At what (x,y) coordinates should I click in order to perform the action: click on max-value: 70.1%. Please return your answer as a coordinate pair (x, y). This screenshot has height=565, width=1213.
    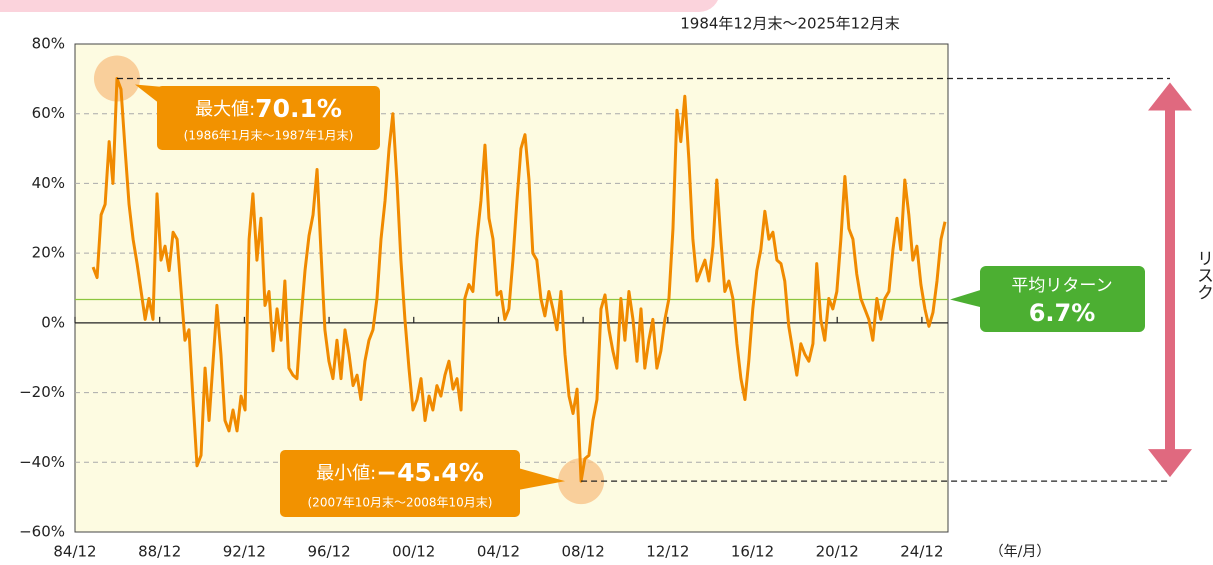
    Looking at the image, I should click on (298, 108).